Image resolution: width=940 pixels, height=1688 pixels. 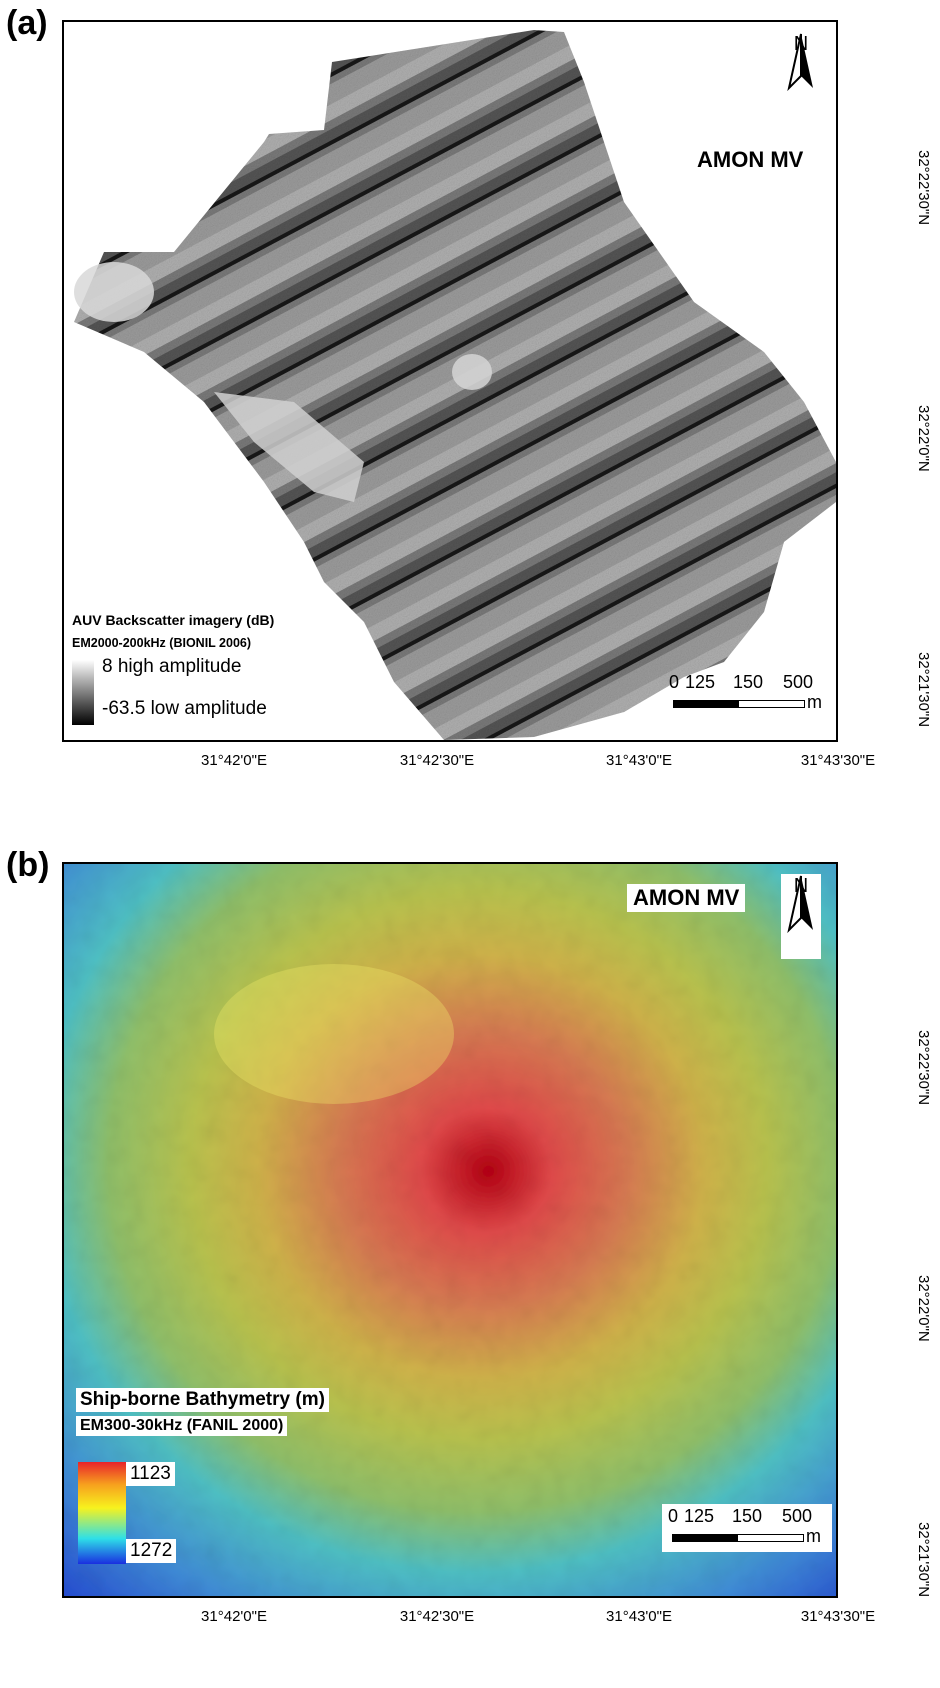 I want to click on panel-a-label: (a), so click(x=27, y=23).